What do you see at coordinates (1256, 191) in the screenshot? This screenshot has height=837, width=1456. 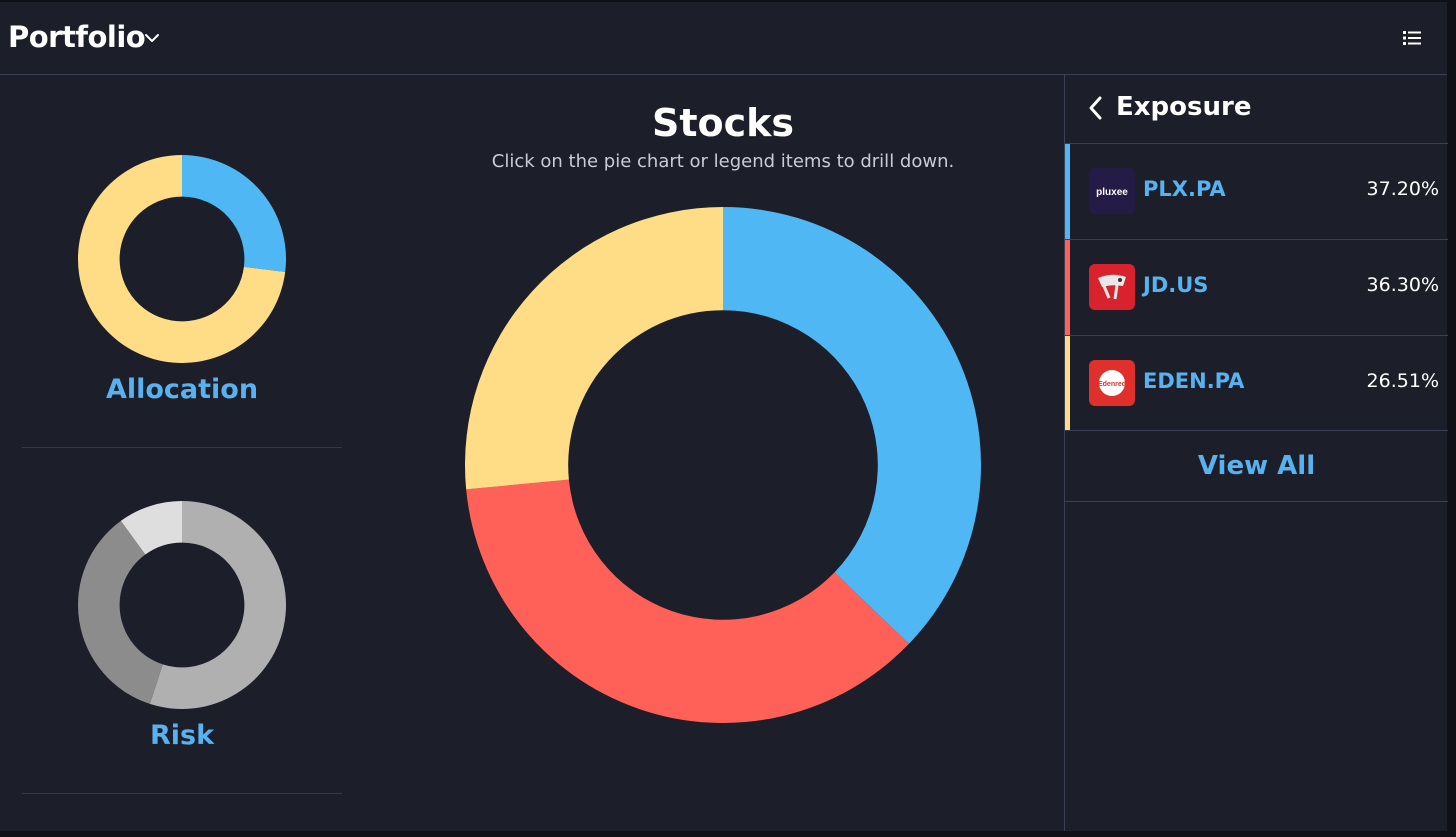 I see `exposure-row-plx: pluxee PLX.PA 37.20%` at bounding box center [1256, 191].